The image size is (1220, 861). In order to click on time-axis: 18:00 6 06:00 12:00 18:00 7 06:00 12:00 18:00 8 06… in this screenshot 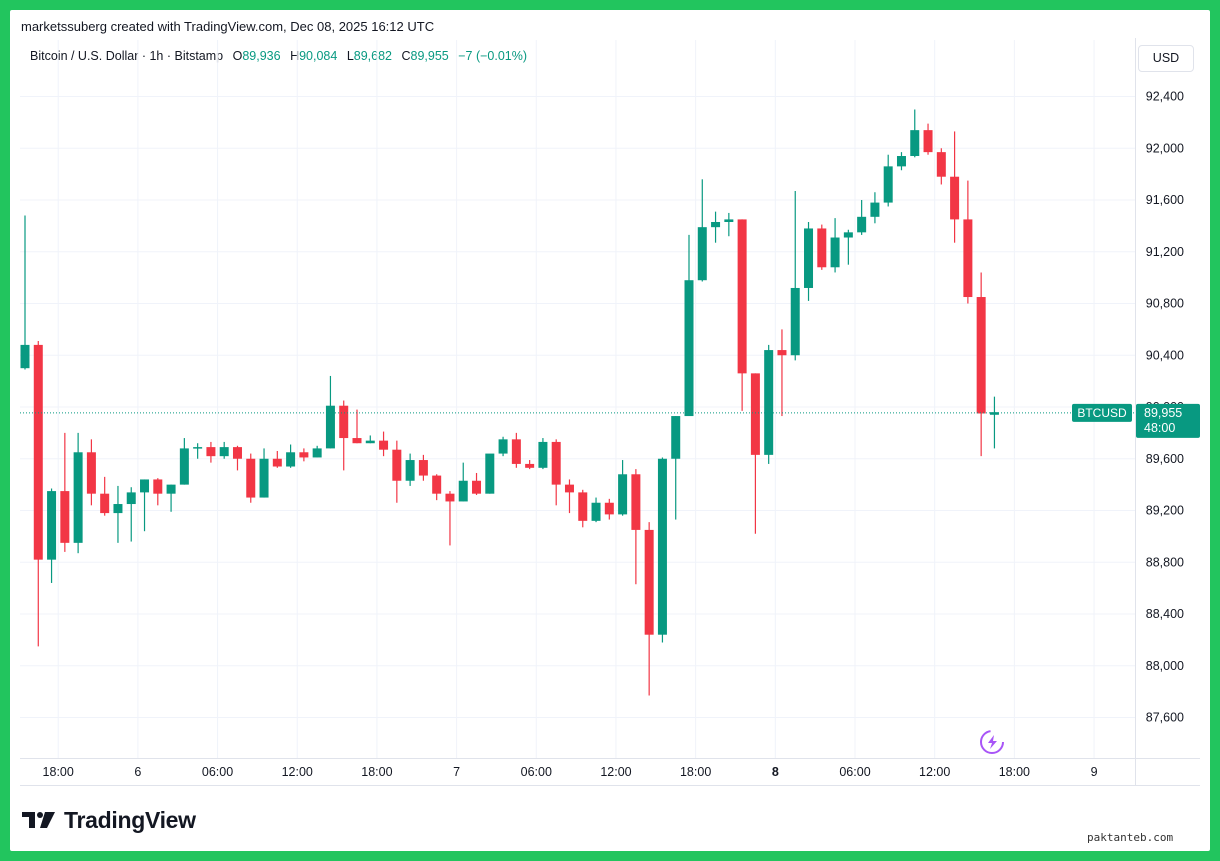, I will do `click(570, 772)`.